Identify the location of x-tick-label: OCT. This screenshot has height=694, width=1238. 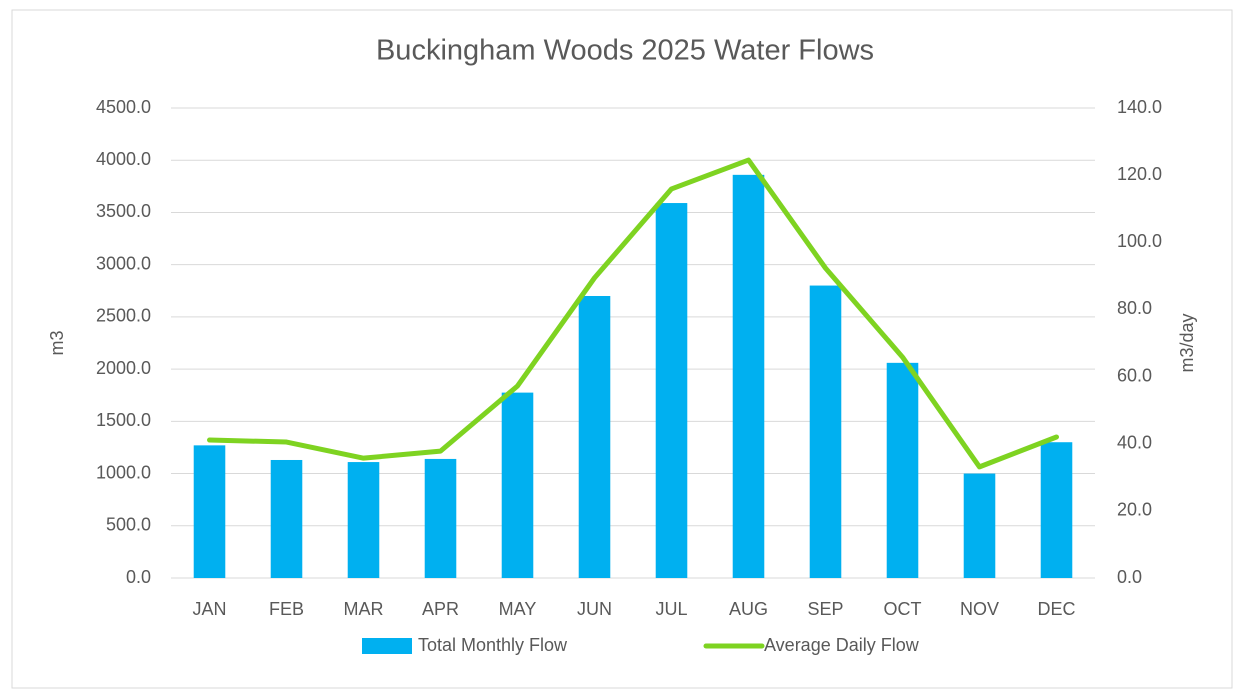
(903, 609).